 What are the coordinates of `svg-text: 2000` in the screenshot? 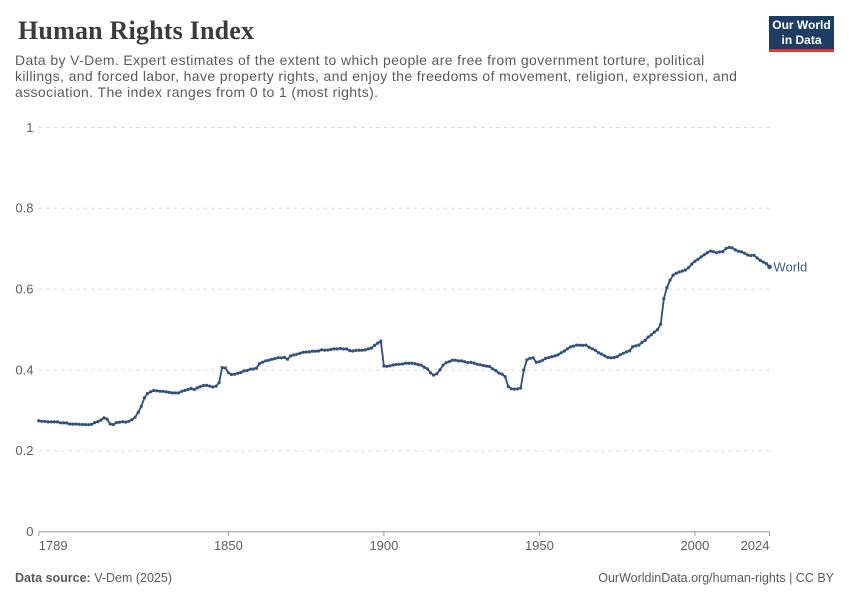 It's located at (694, 545).